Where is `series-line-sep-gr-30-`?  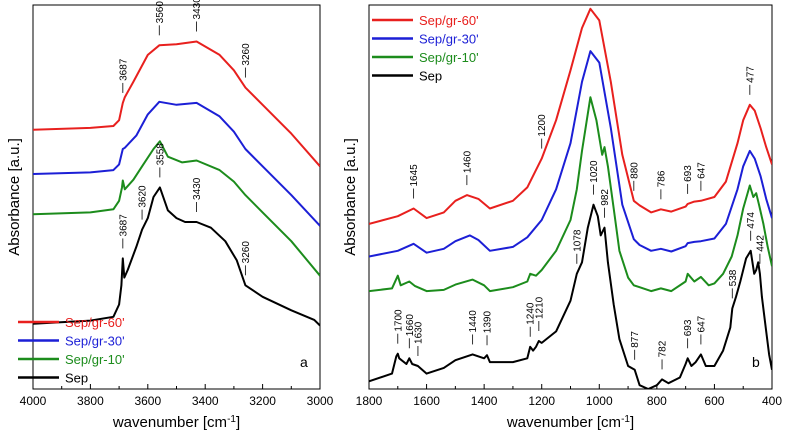 series-line-sep-gr-30- is located at coordinates (176, 163).